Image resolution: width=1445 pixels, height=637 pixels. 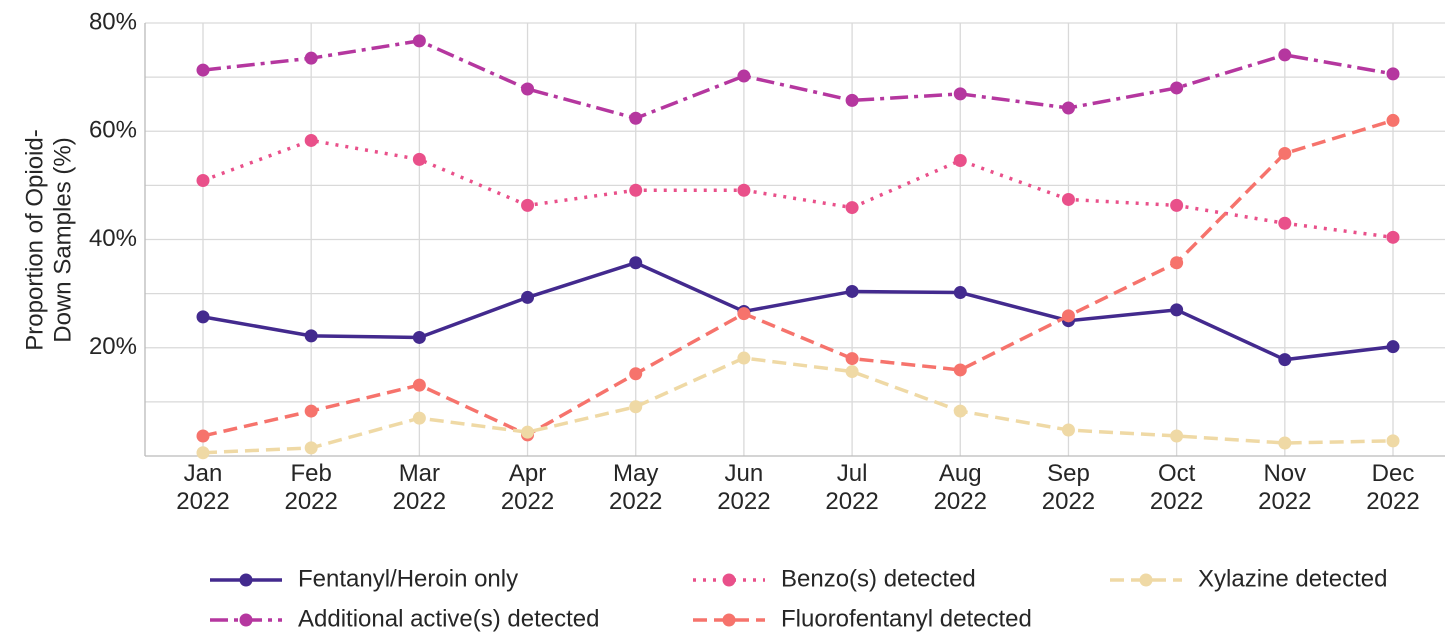 I want to click on legend-item: Benzo(s) detected, so click(x=834, y=578).